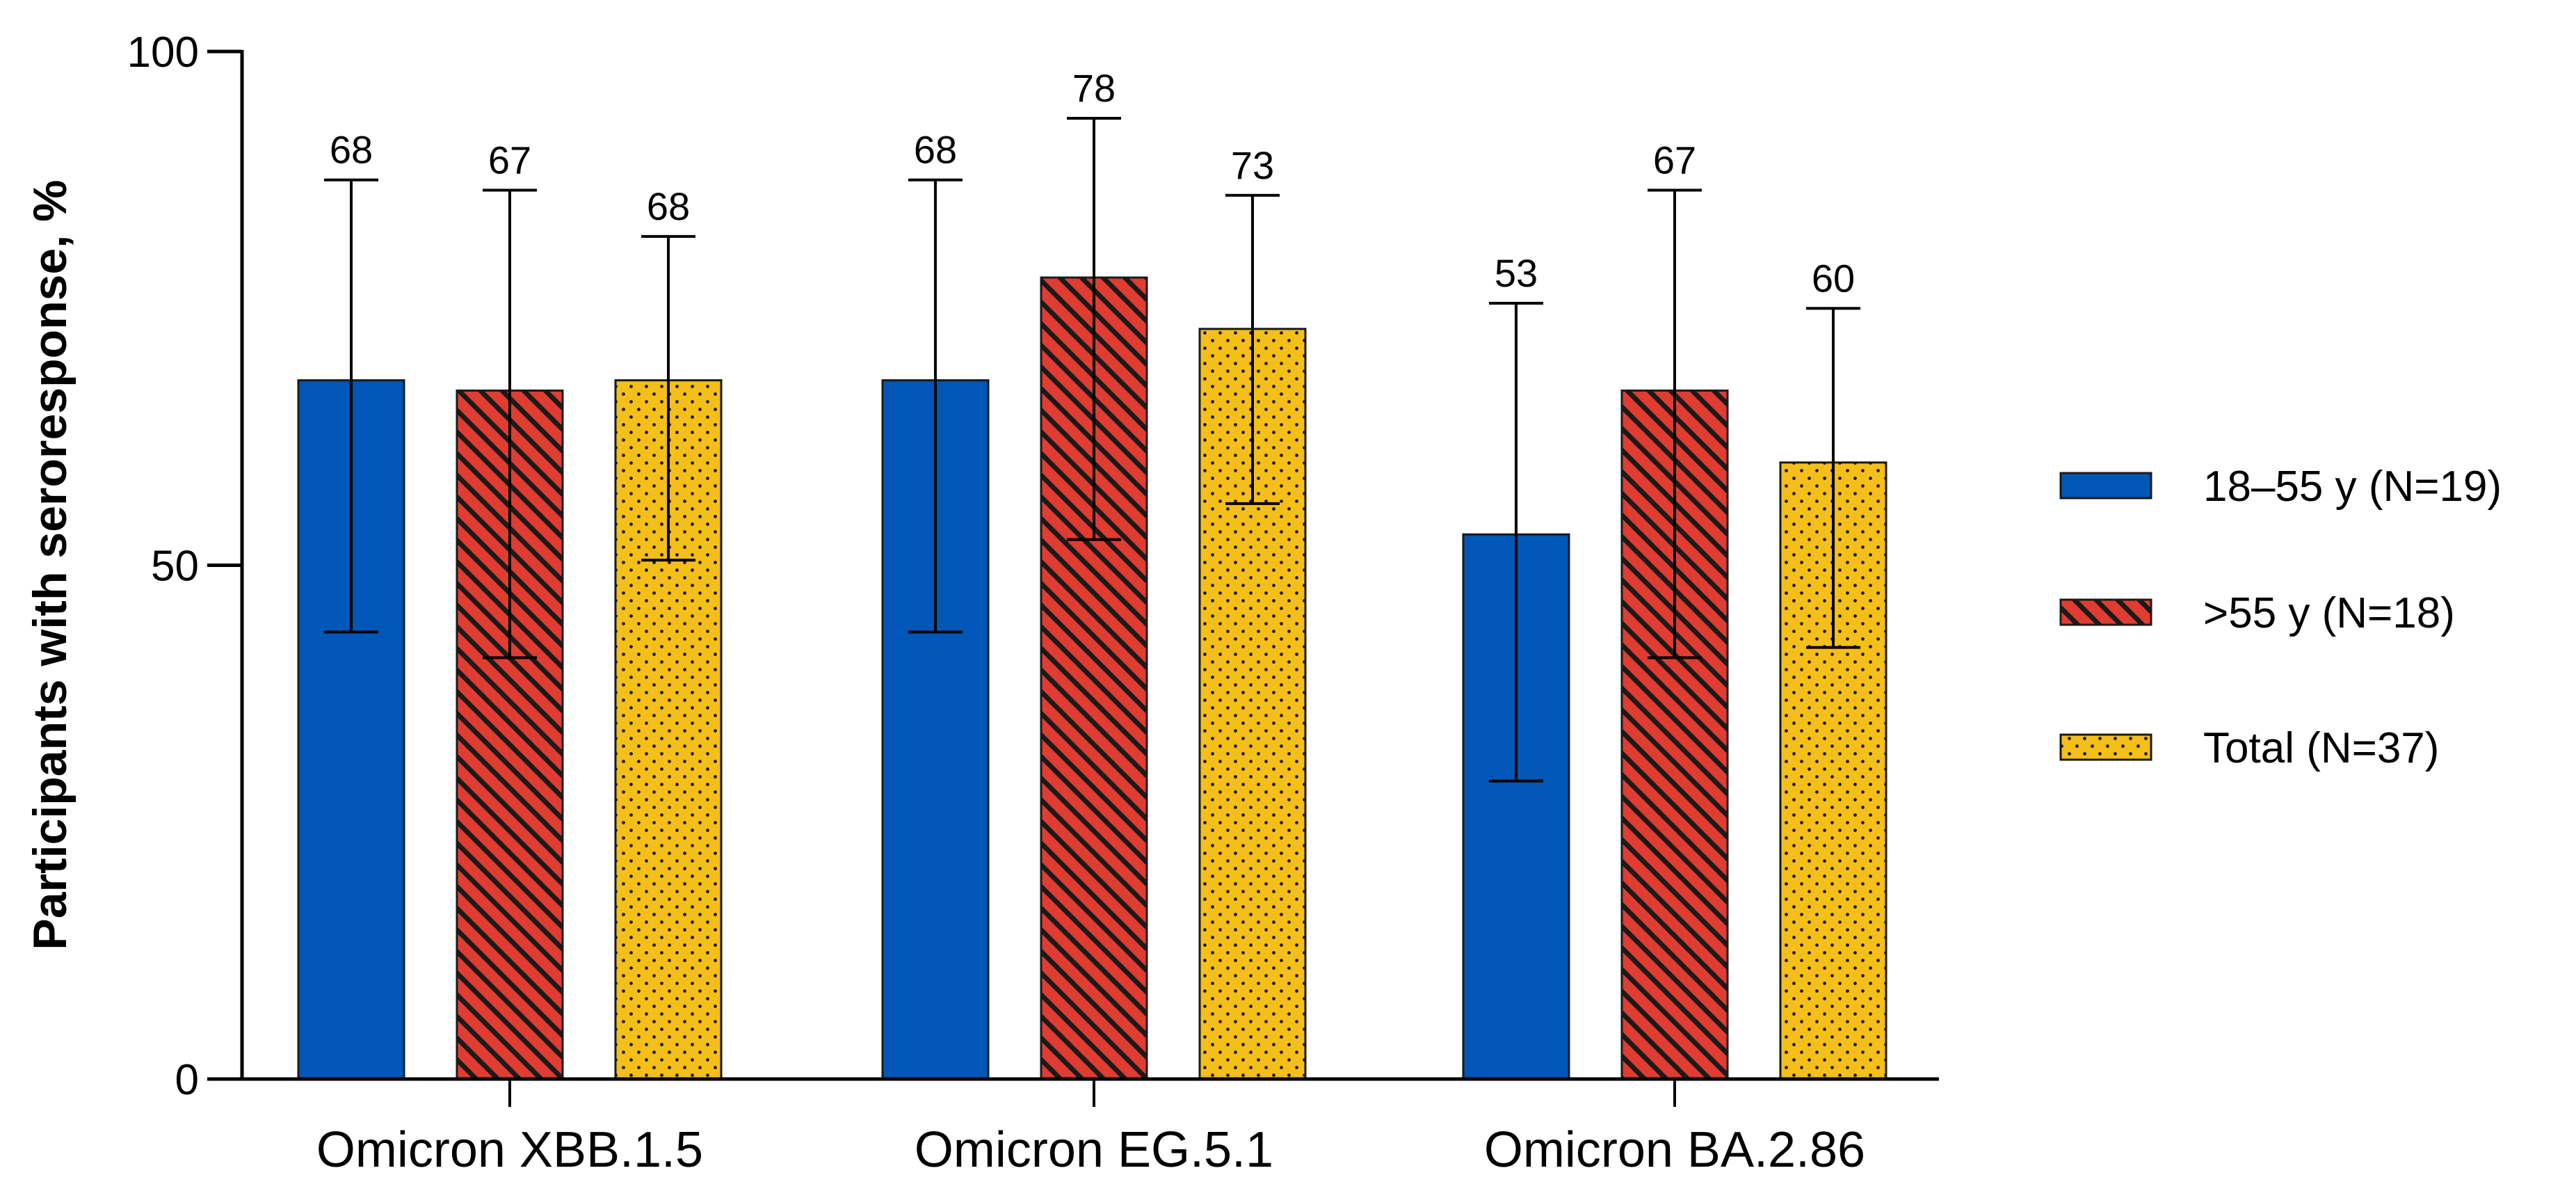 The width and height of the screenshot is (2576, 1198). What do you see at coordinates (1675, 1150) in the screenshot?
I see `x-tick-label: Omicron BA.2.86` at bounding box center [1675, 1150].